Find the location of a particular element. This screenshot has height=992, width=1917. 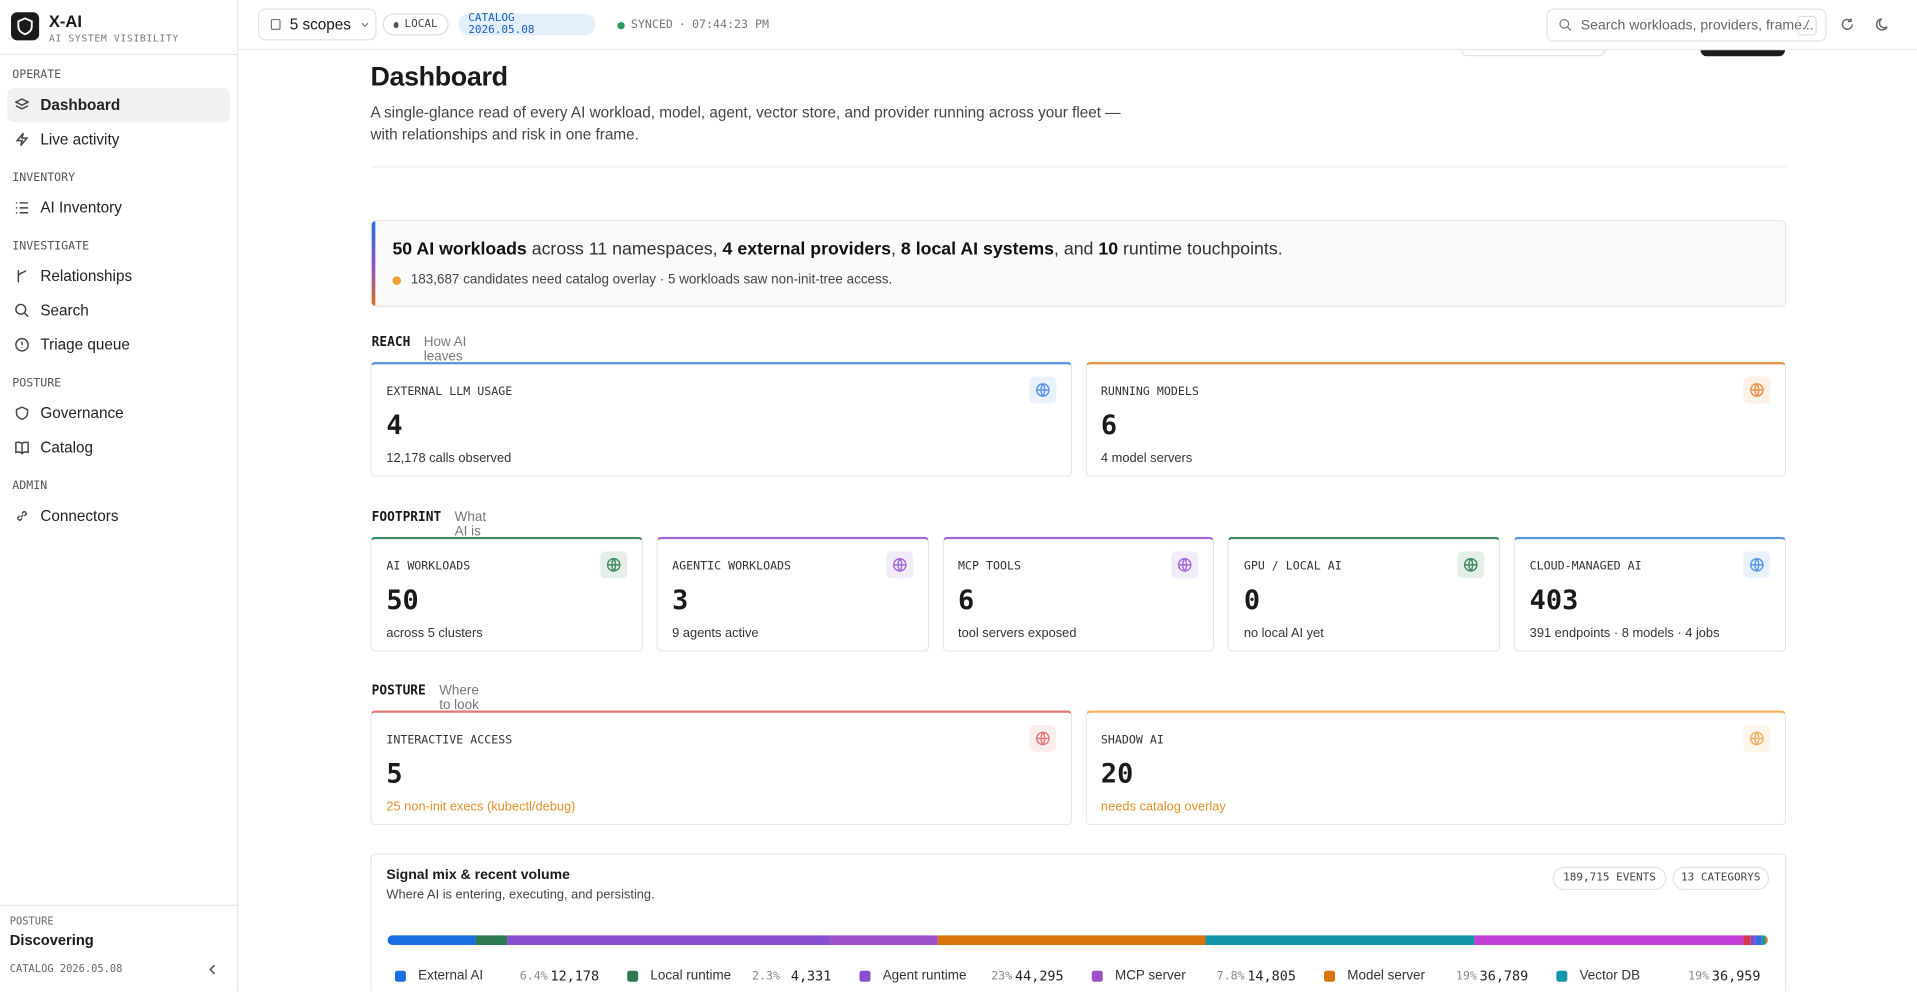

legend-entry: Vector DB 19% 36,959 is located at coordinates (1666, 976).